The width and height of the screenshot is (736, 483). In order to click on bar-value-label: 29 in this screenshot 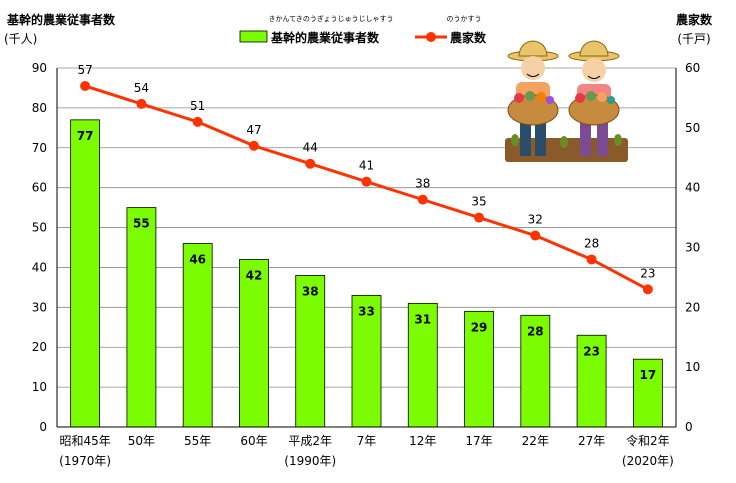, I will do `click(479, 327)`.